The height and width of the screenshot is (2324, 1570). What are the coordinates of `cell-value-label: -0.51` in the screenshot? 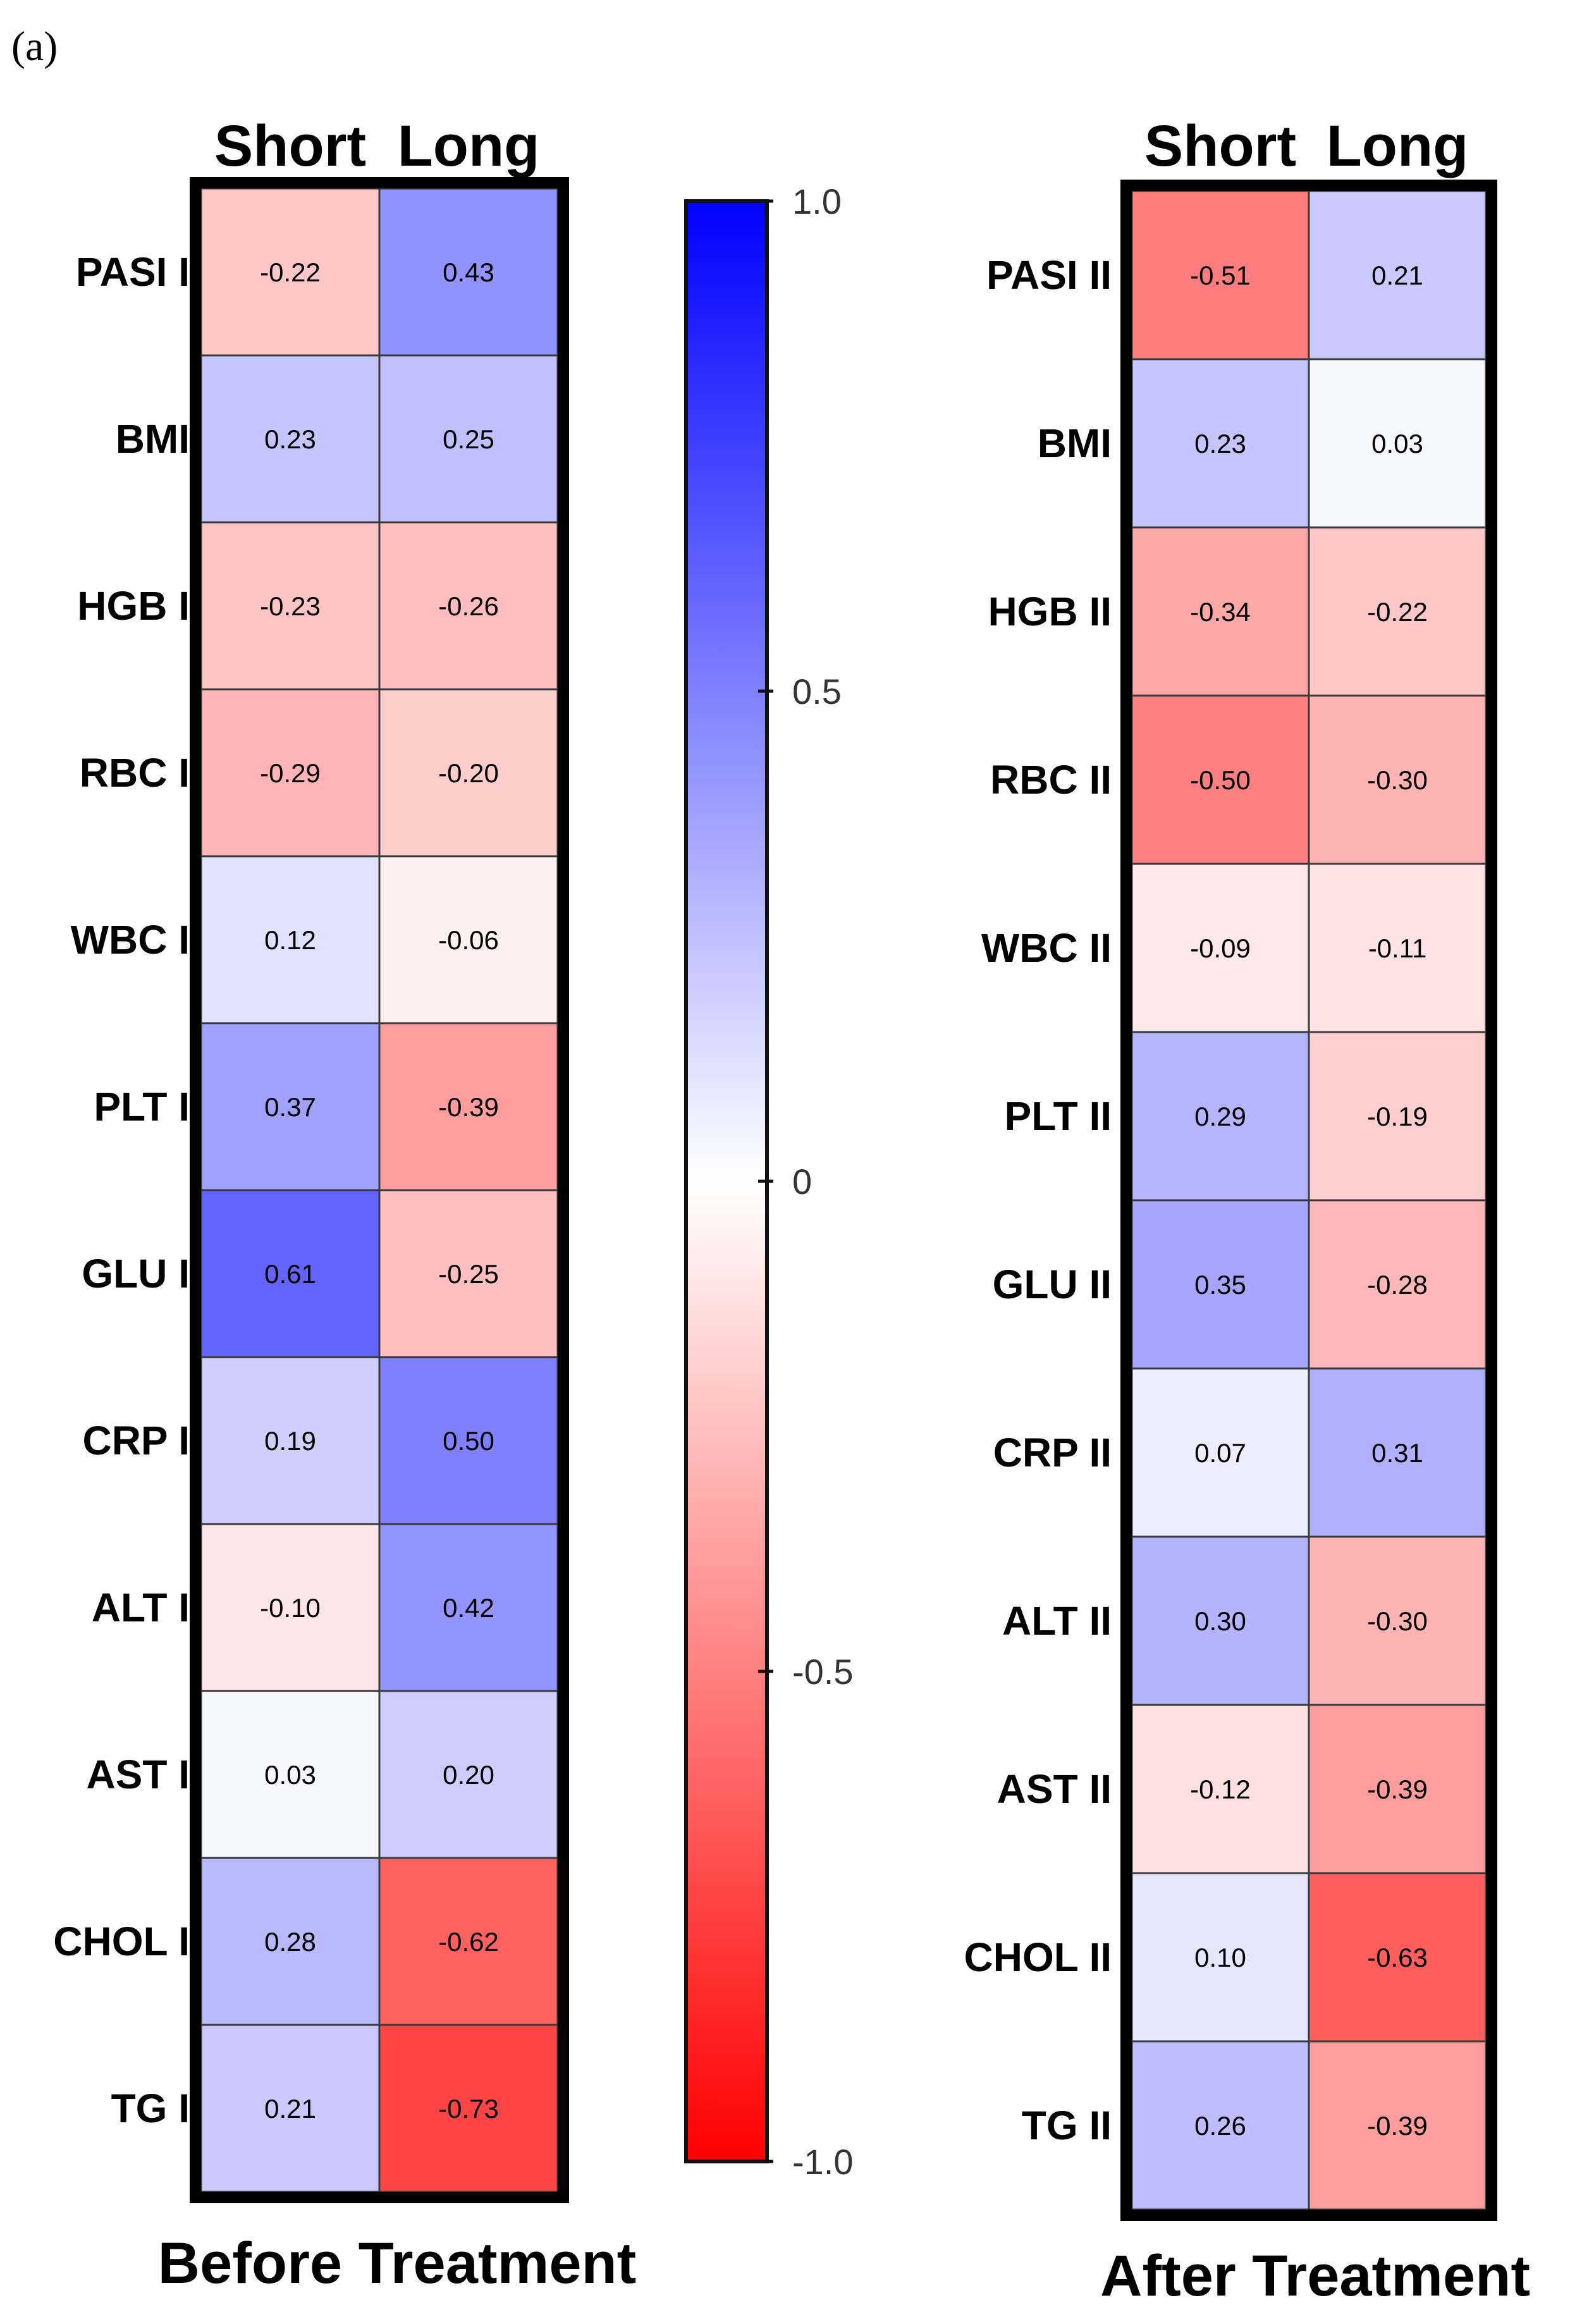 It's located at (1220, 275).